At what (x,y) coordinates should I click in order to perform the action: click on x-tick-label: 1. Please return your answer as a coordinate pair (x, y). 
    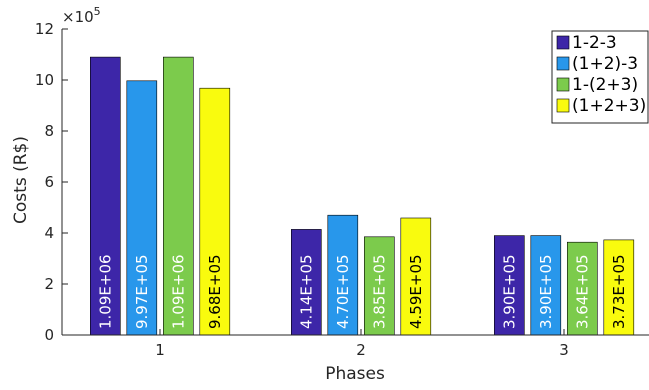
    Looking at the image, I should click on (160, 350).